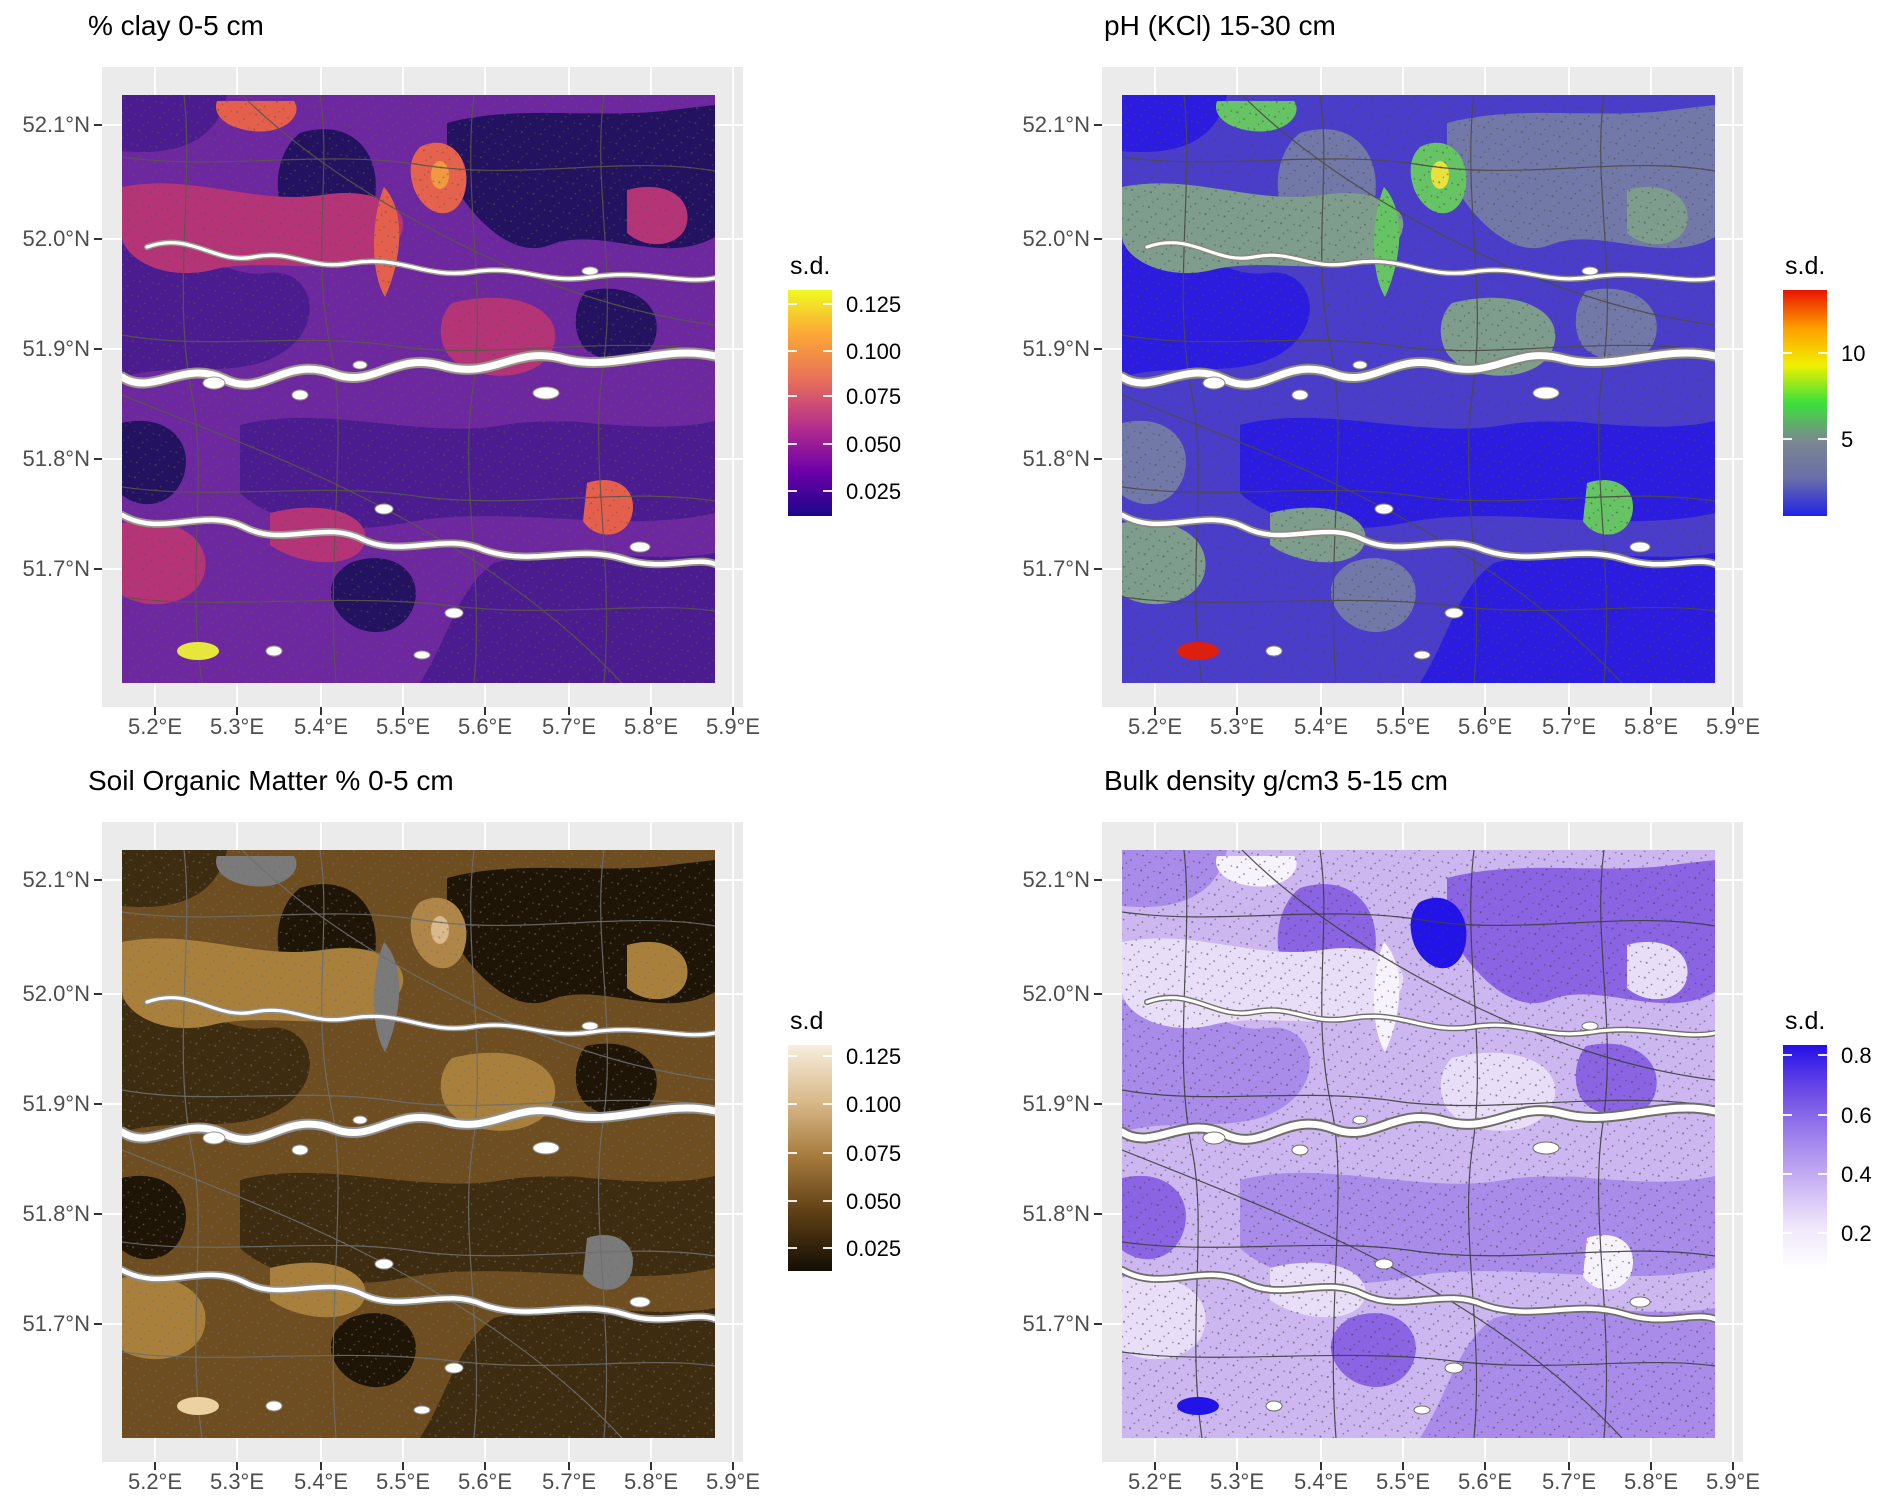 This screenshot has width=1892, height=1510. What do you see at coordinates (1403, 1481) in the screenshot?
I see `x-tick-label: 5.5°E` at bounding box center [1403, 1481].